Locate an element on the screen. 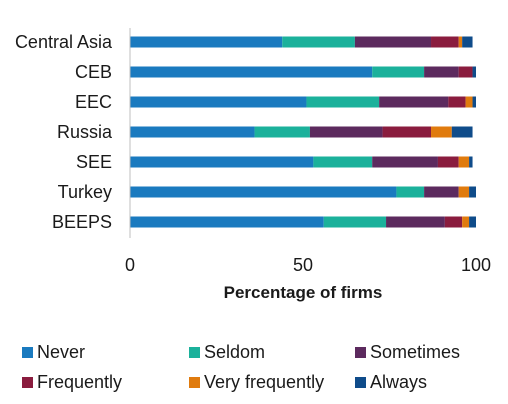 The height and width of the screenshot is (404, 508). category-label: CEB is located at coordinates (93, 72).